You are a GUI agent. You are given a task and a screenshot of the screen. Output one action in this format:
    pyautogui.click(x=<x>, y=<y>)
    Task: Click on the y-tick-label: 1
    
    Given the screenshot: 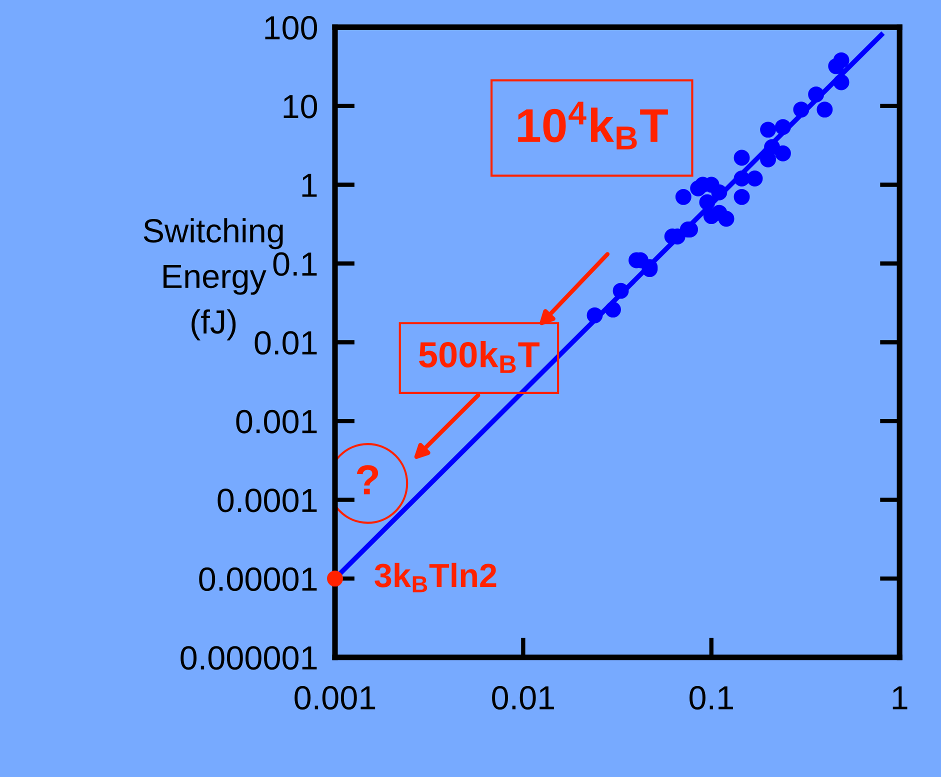 What is the action you would take?
    pyautogui.click(x=309, y=185)
    